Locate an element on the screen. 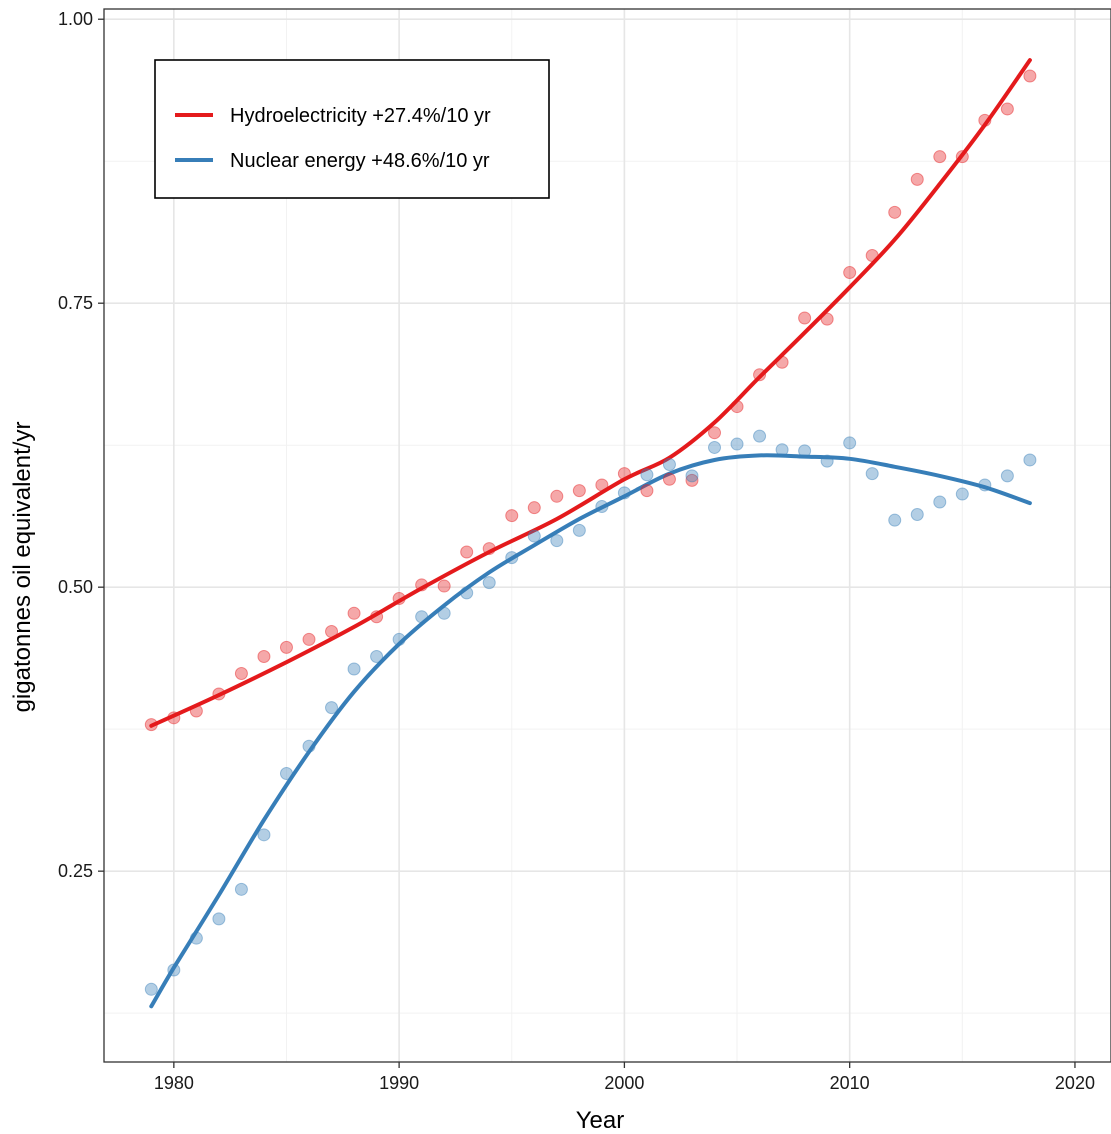 The image size is (1111, 1134). x-tick-label: 1990 is located at coordinates (399, 1083).